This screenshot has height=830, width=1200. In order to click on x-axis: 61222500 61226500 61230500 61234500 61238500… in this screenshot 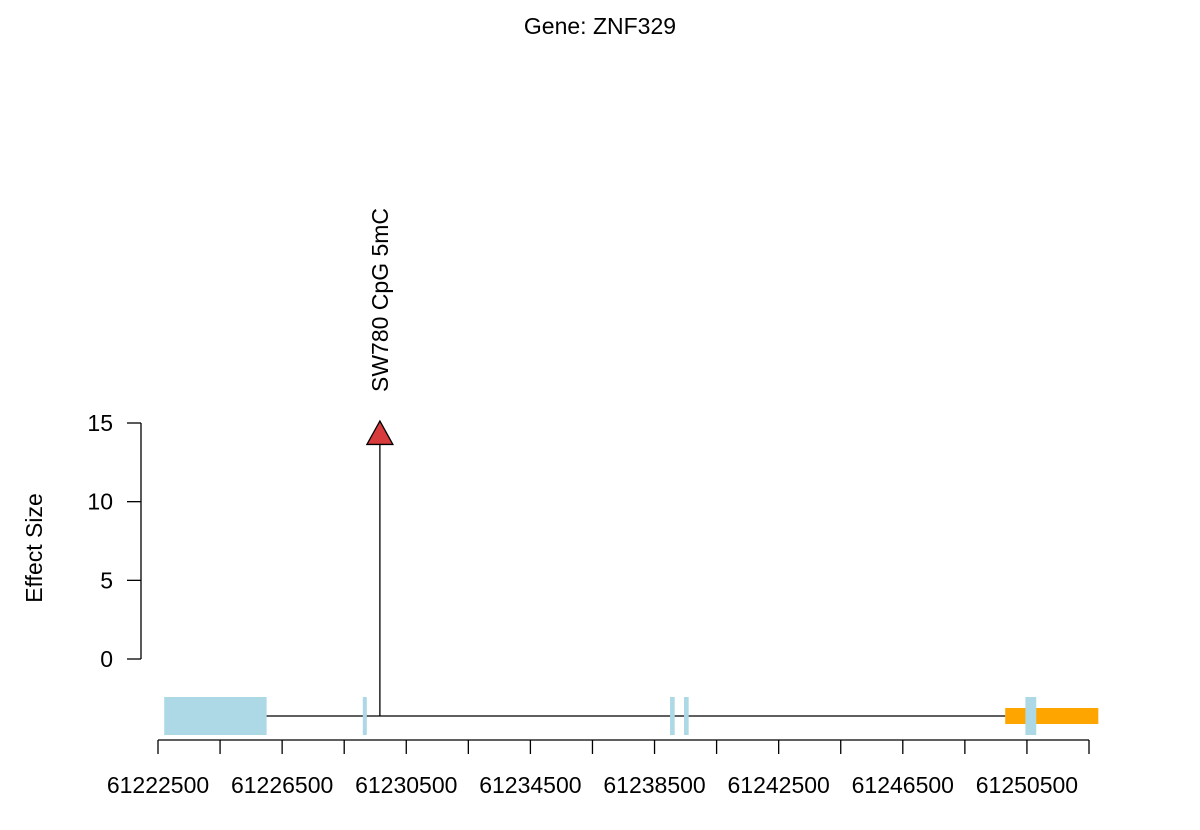, I will do `click(598, 768)`.